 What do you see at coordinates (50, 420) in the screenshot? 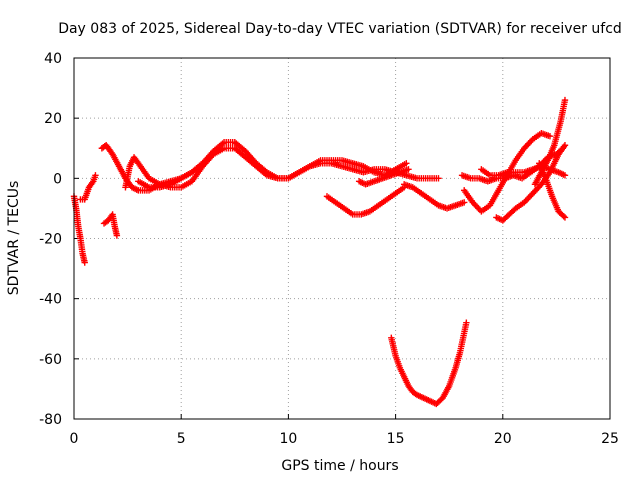
I see `y-tick-label: -80` at bounding box center [50, 420].